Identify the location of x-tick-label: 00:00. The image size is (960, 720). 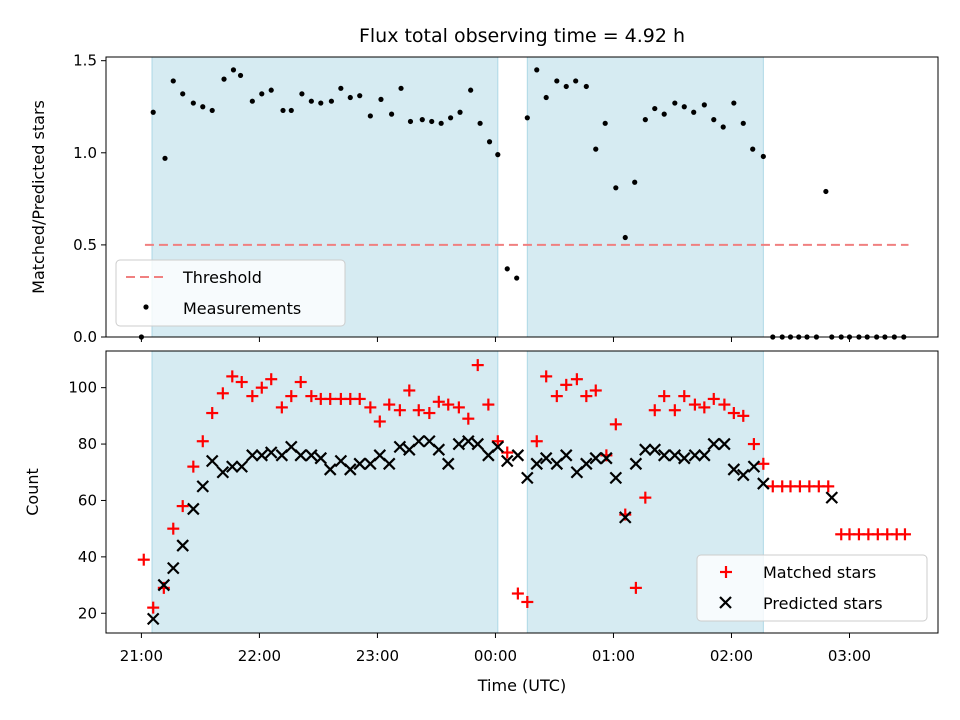
(495, 656).